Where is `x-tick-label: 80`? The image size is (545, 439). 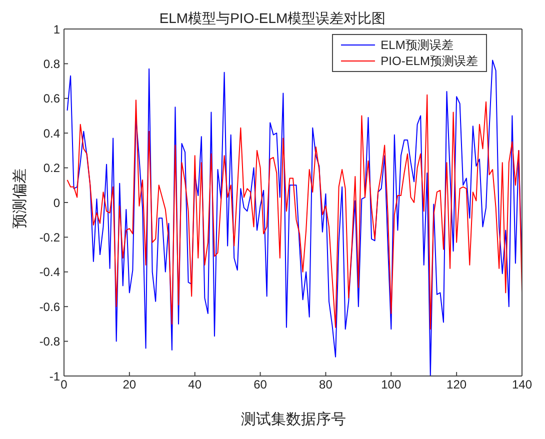
x-tick-label: 80 is located at coordinates (326, 385).